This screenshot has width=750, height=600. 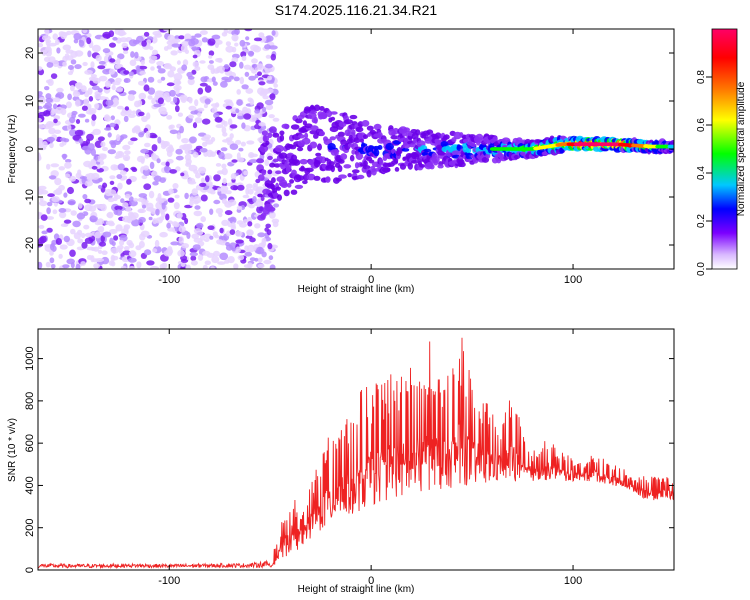 What do you see at coordinates (30, 197) in the screenshot?
I see `y-tick-label: -10` at bounding box center [30, 197].